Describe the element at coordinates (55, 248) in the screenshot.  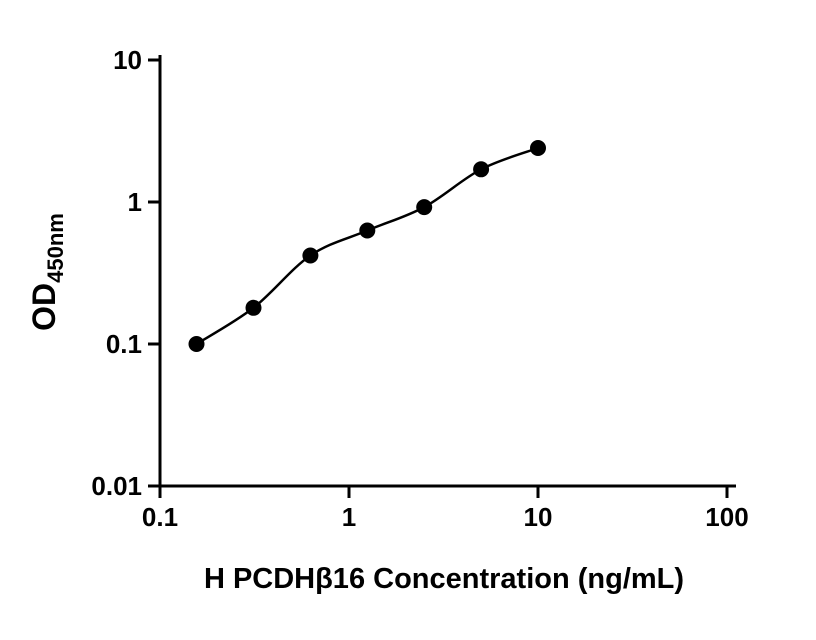
I see `y-axis-title-subscript: 450nm` at that location.